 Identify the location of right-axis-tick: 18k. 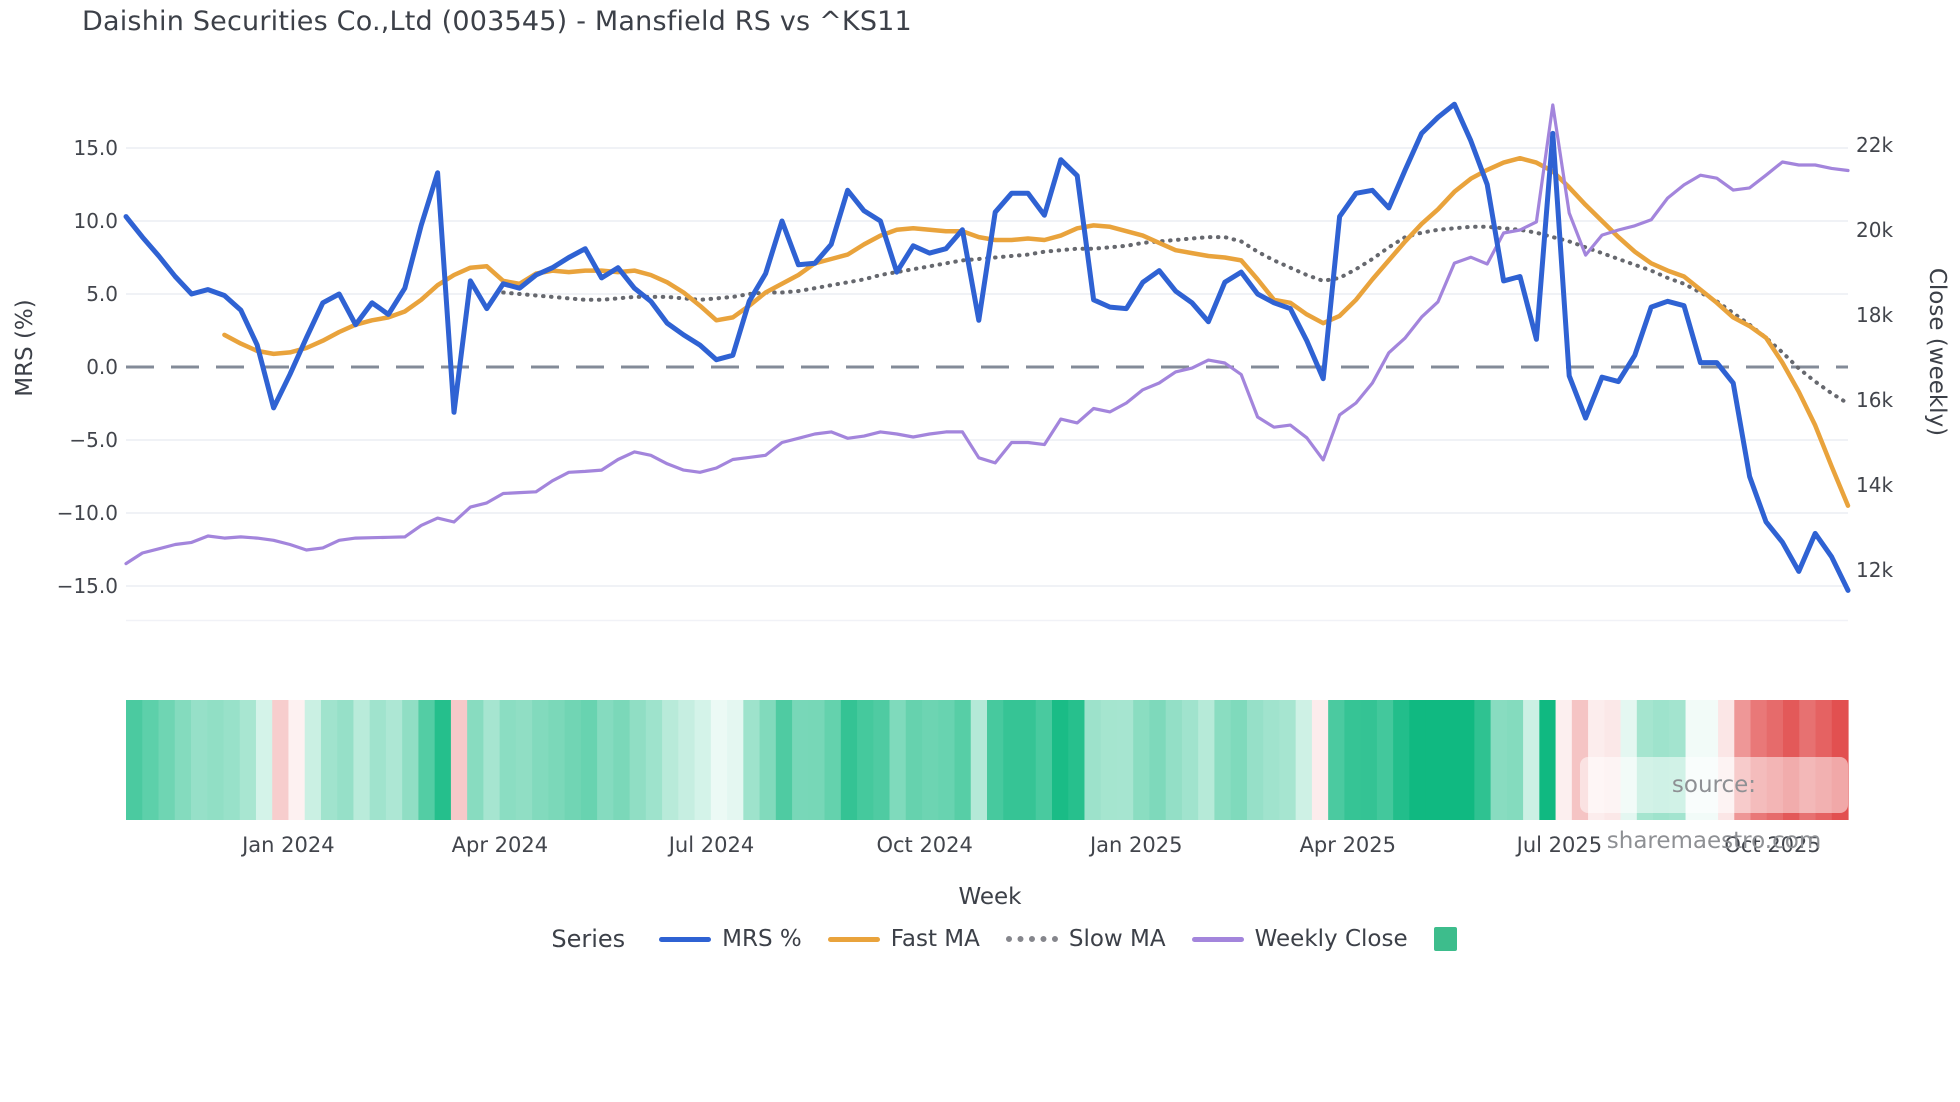
(1875, 315).